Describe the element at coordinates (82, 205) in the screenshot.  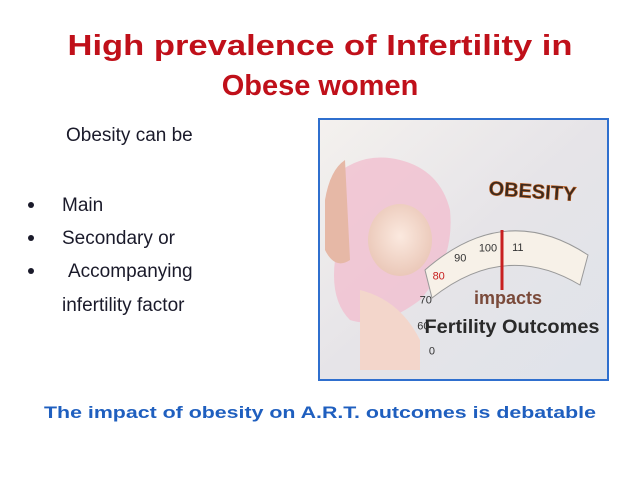
I see `bullet: Main` at that location.